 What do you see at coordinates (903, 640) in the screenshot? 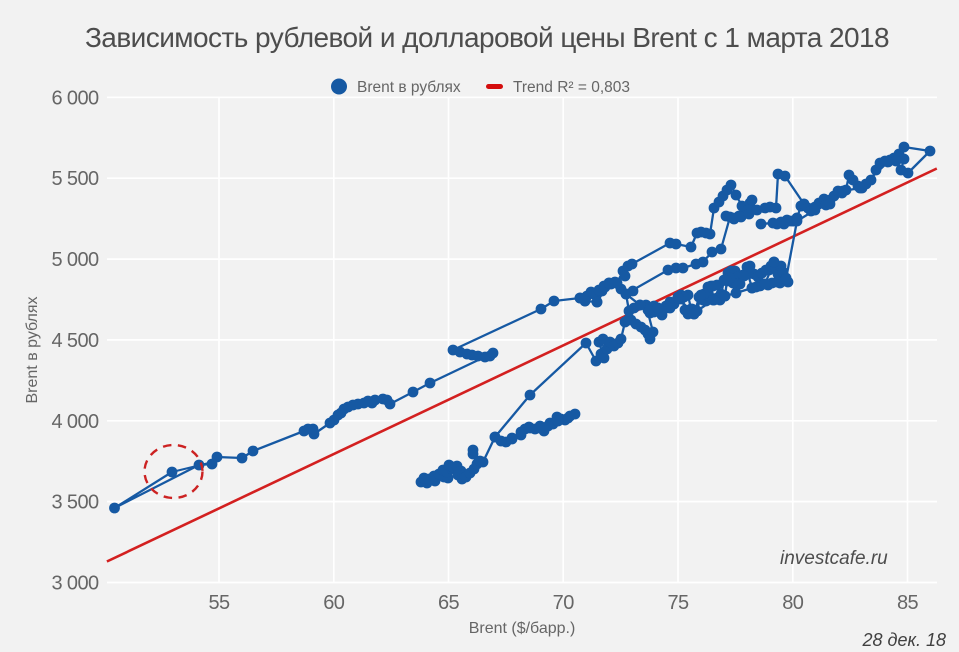
I see `svg-text: 28 дек. 18` at bounding box center [903, 640].